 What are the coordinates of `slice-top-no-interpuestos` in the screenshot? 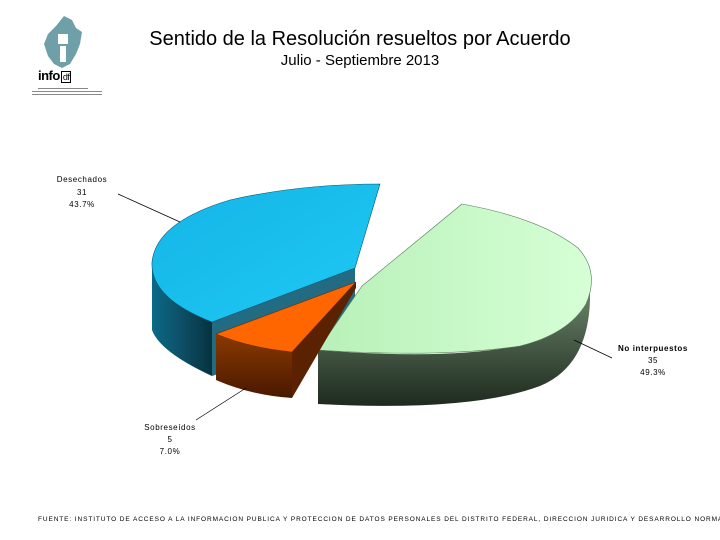 It's located at (454, 278).